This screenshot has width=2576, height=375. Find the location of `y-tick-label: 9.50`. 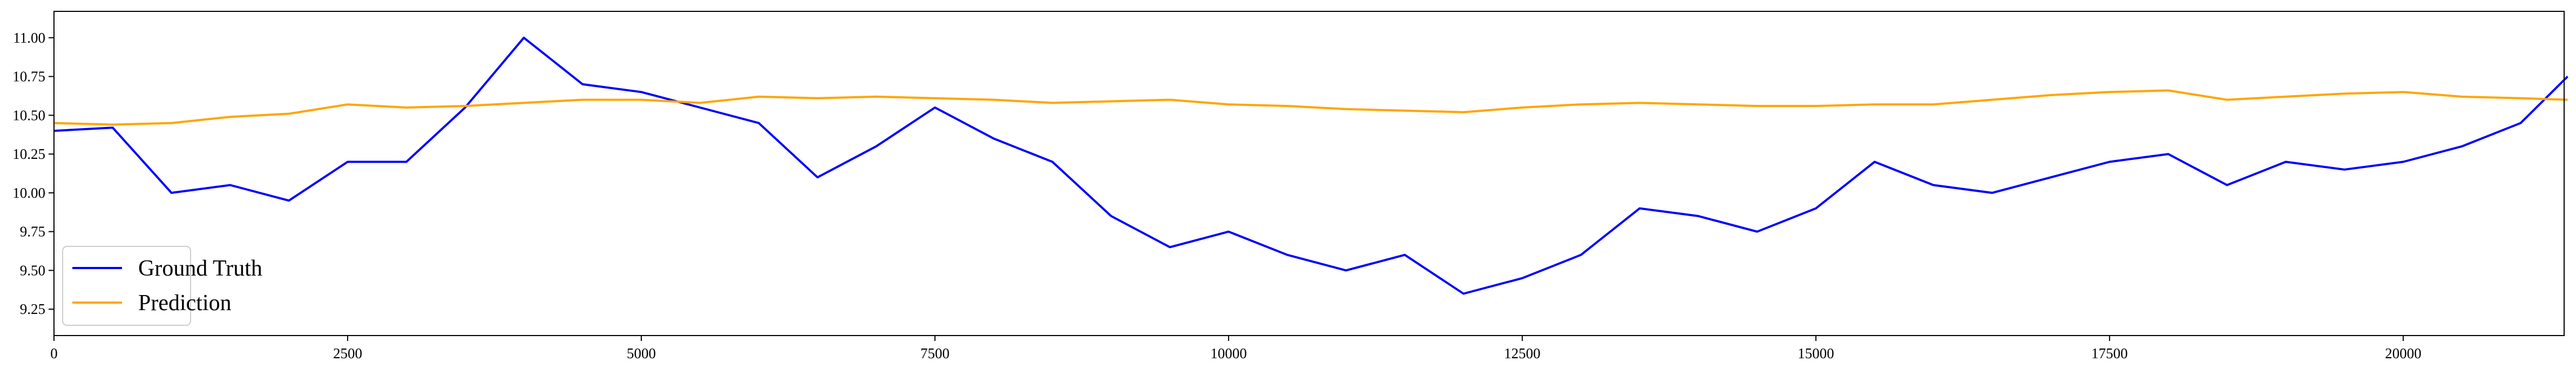

y-tick-label: 9.50 is located at coordinates (32, 270).